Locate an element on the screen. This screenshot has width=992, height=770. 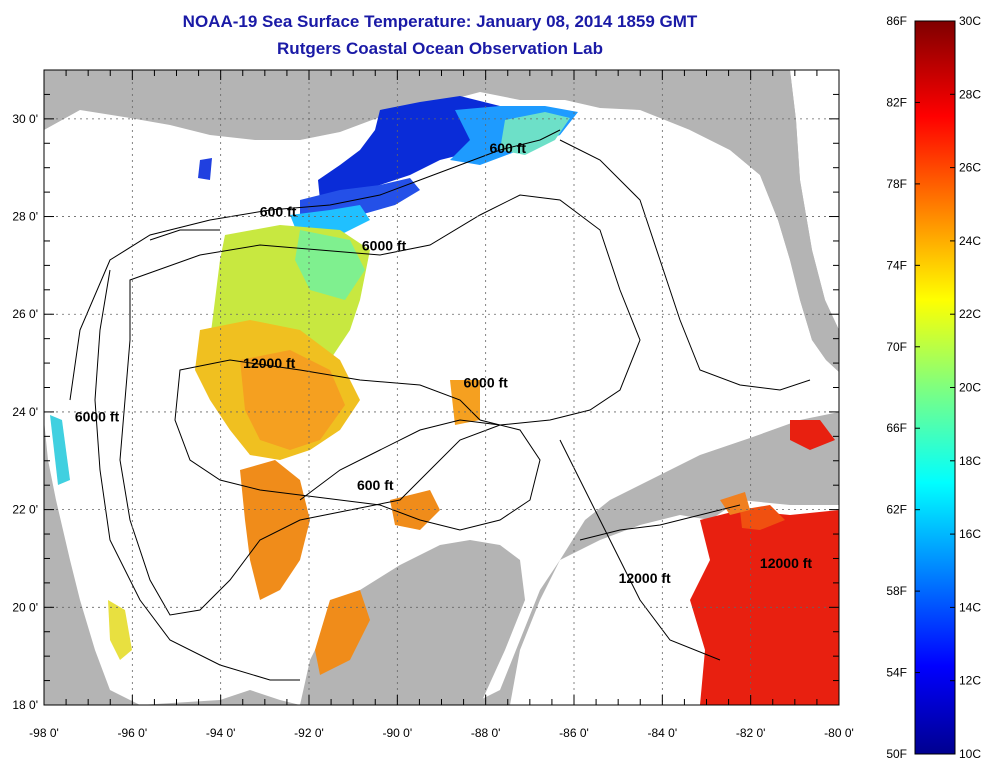
x-tick-label: -90 0' is located at coordinates (398, 733).